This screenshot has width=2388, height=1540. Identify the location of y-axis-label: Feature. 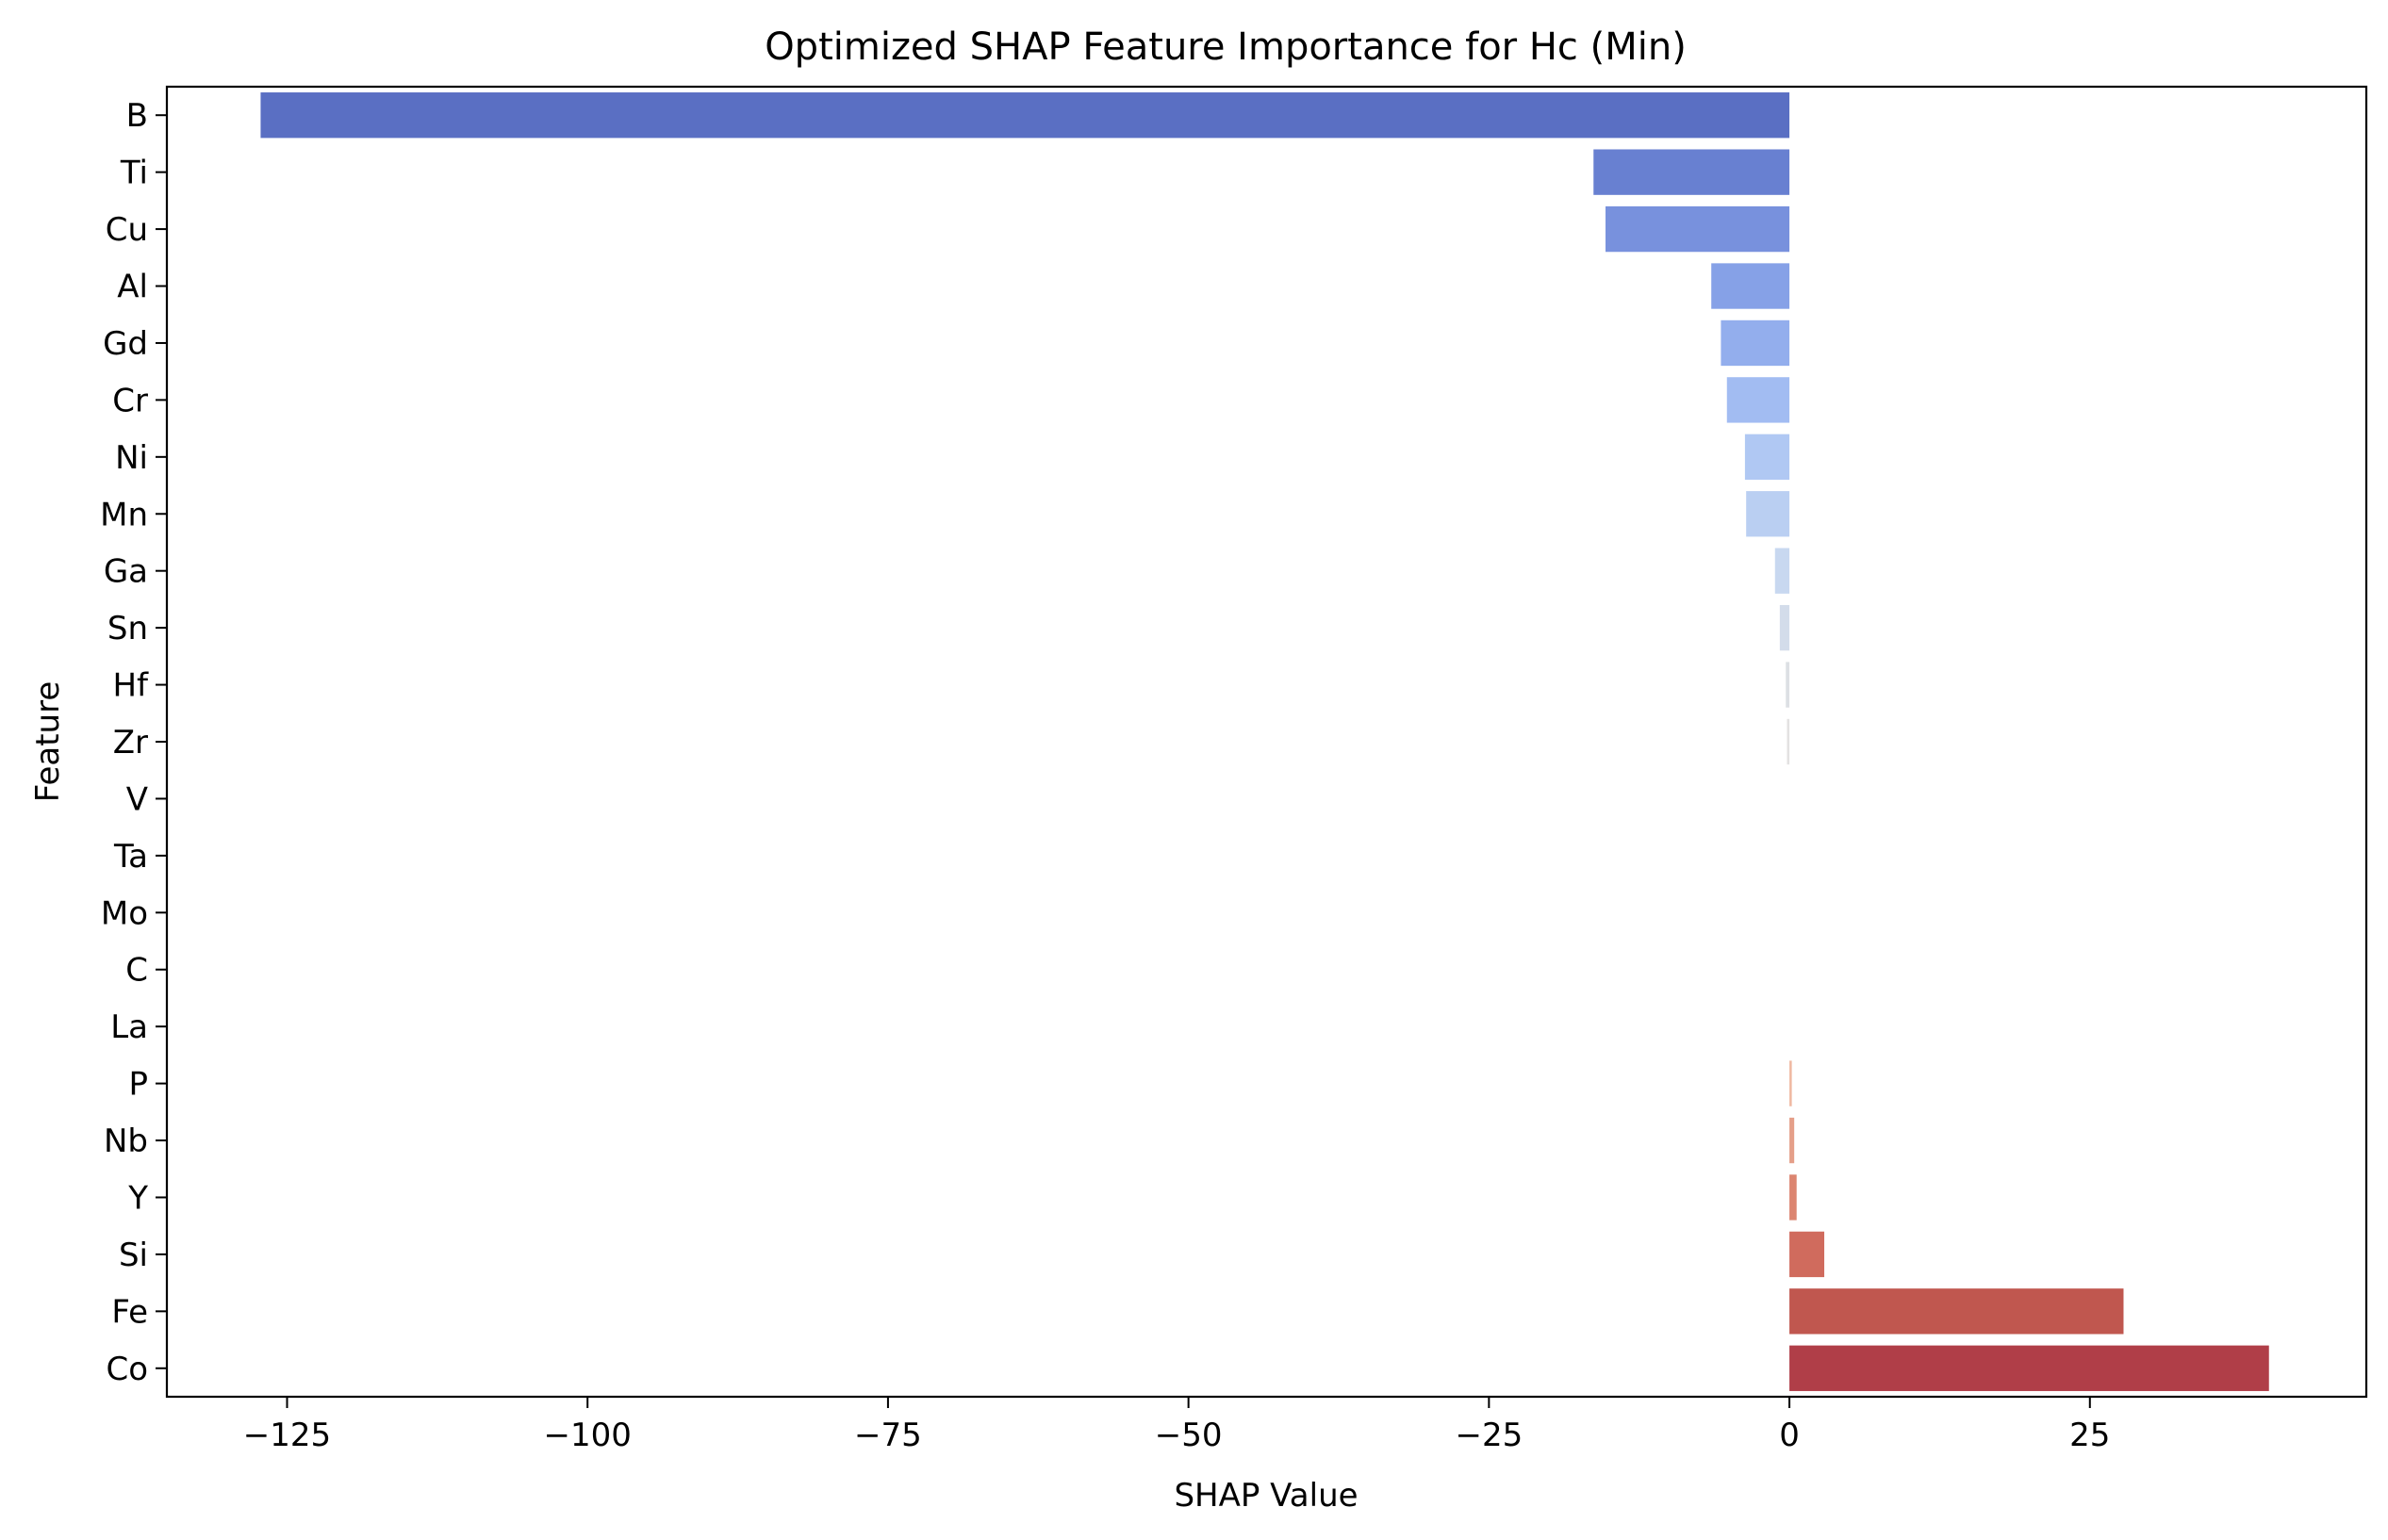
(48, 741).